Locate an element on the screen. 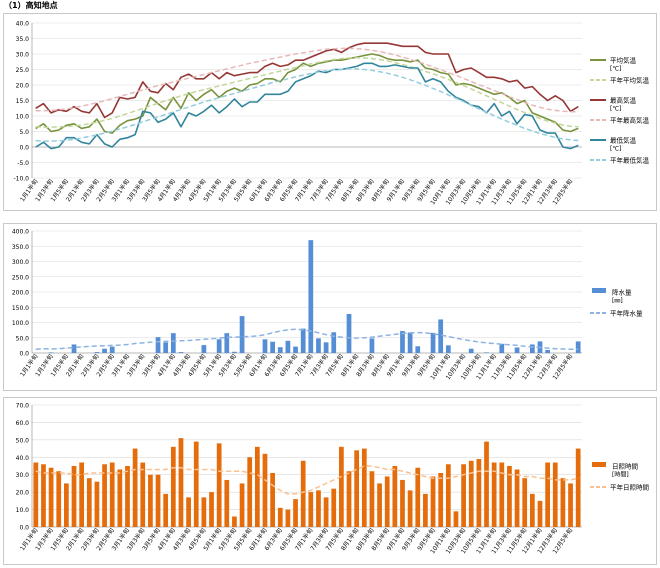 This screenshot has height=568, width=660. max-temp-legend-unit: [℃] is located at coordinates (615, 109).